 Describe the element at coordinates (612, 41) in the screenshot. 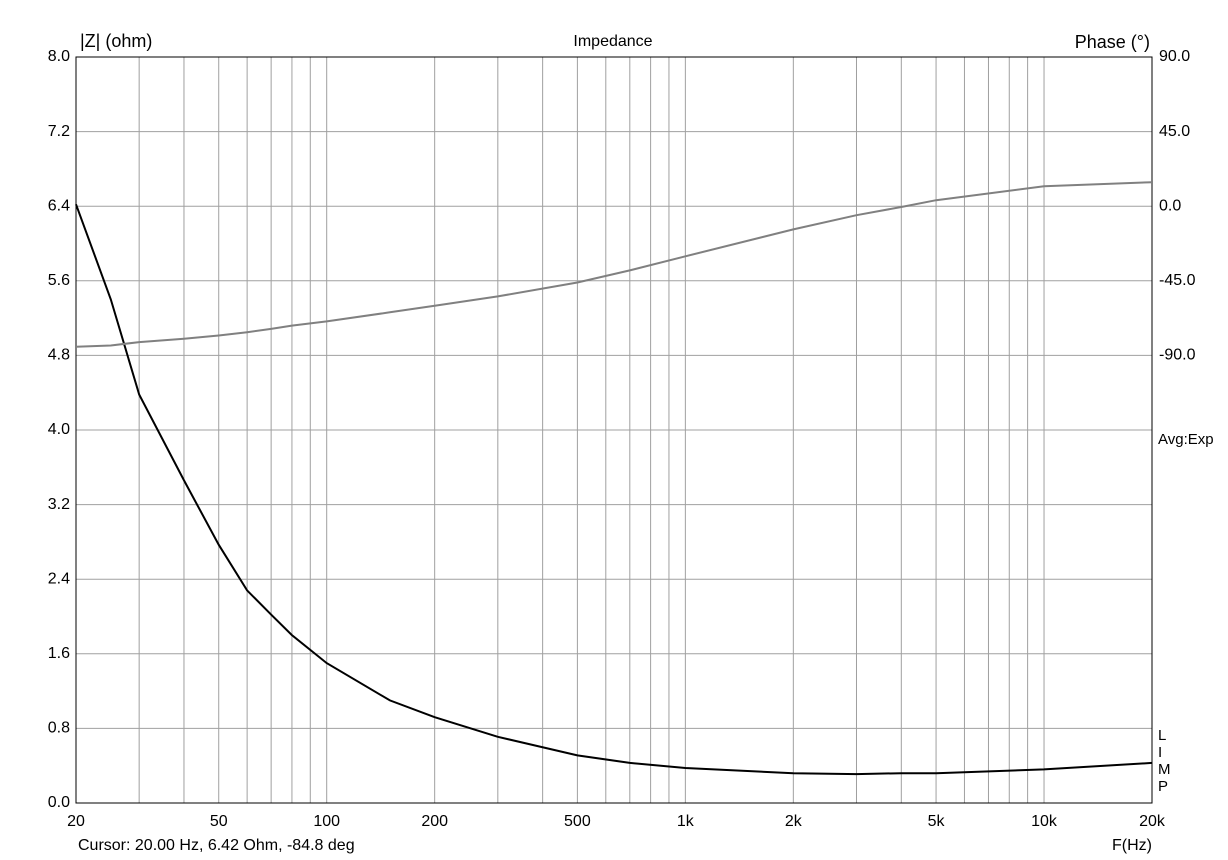

I see `chart-title: Impedance` at that location.